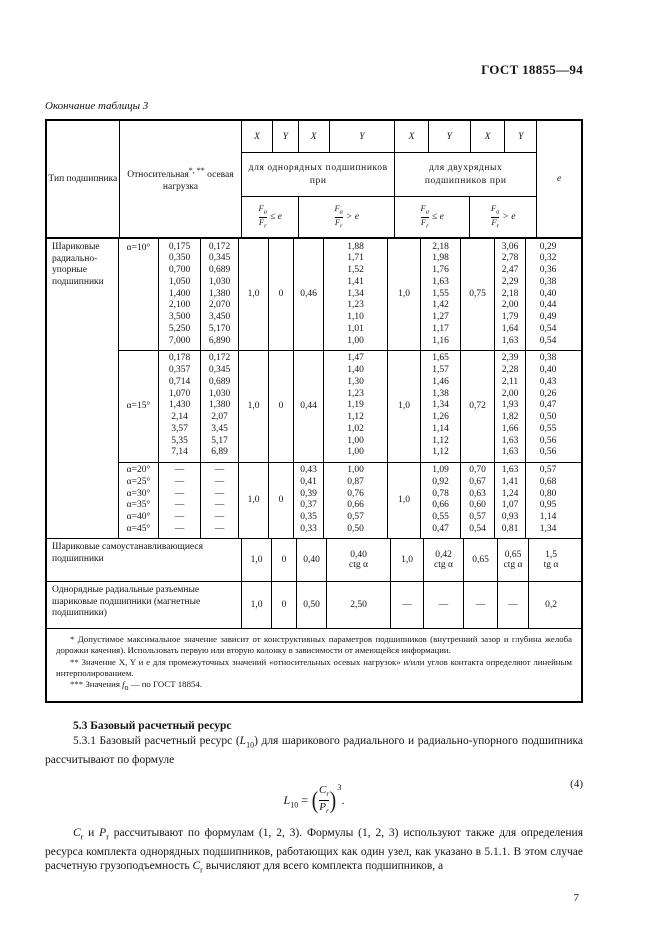 The width and height of the screenshot is (661, 936). I want to click on table-cell: 0,93, so click(510, 517).